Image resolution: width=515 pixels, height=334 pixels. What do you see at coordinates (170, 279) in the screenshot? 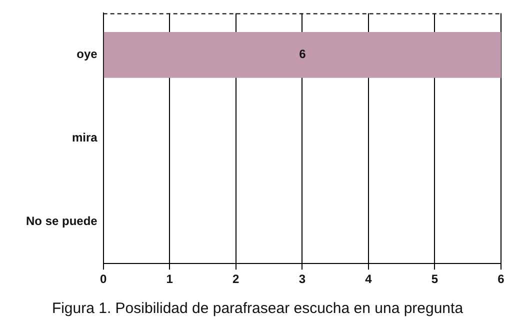
I see `x-tick-label: 1` at bounding box center [170, 279].